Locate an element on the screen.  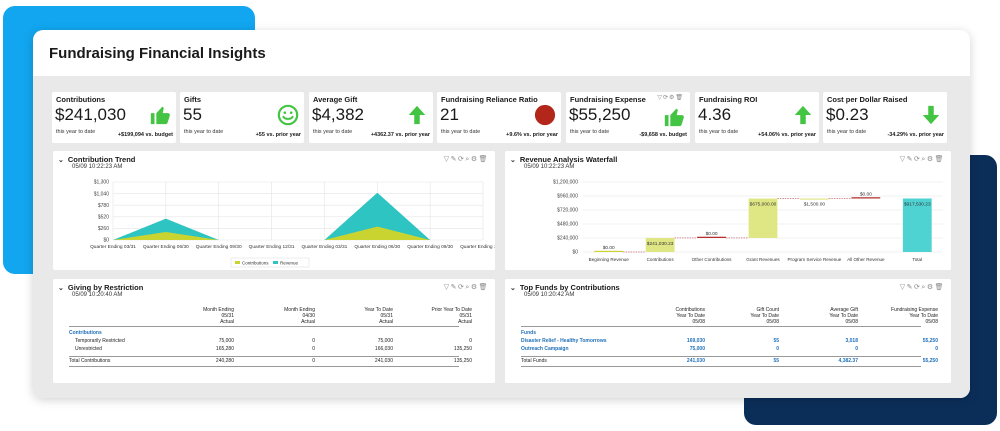
table-cell: 55 is located at coordinates (776, 341).